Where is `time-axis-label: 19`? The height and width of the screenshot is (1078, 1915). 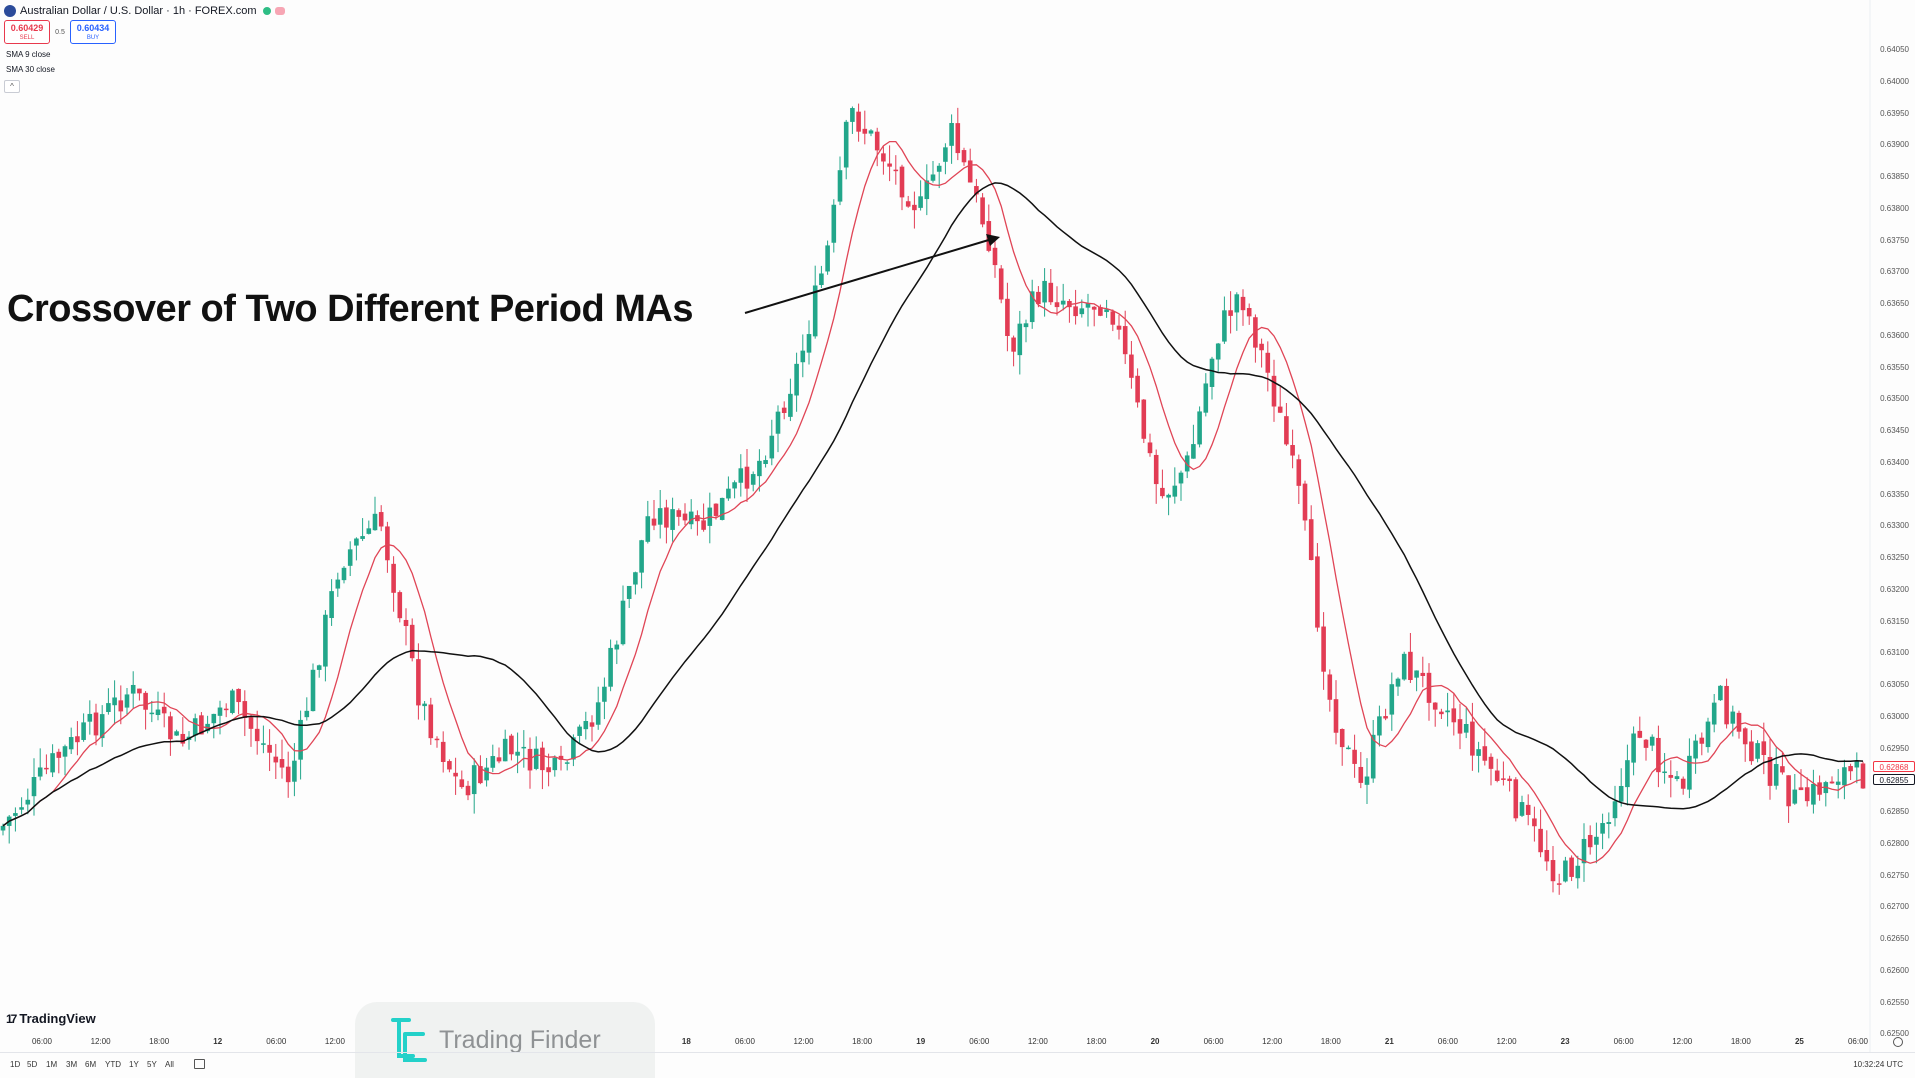 time-axis-label: 19 is located at coordinates (921, 1041).